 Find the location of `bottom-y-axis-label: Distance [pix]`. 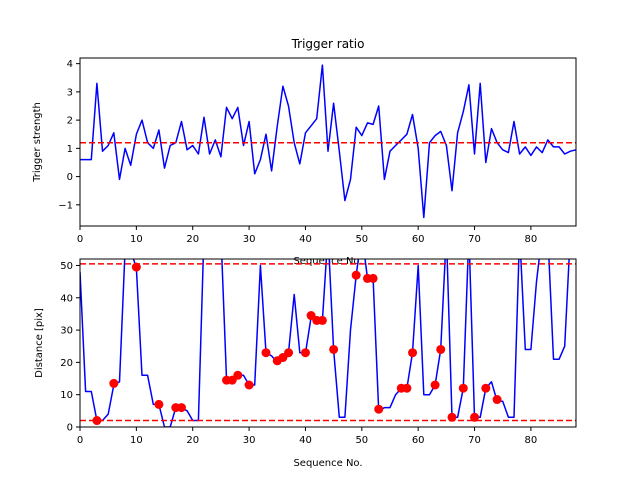

bottom-y-axis-label: Distance [pix] is located at coordinates (39, 343).